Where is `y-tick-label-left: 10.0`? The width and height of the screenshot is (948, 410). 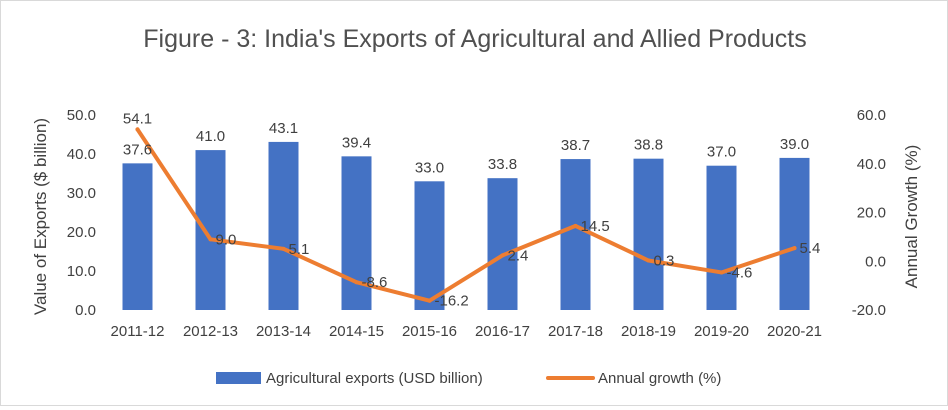 y-tick-label-left: 10.0 is located at coordinates (81, 271).